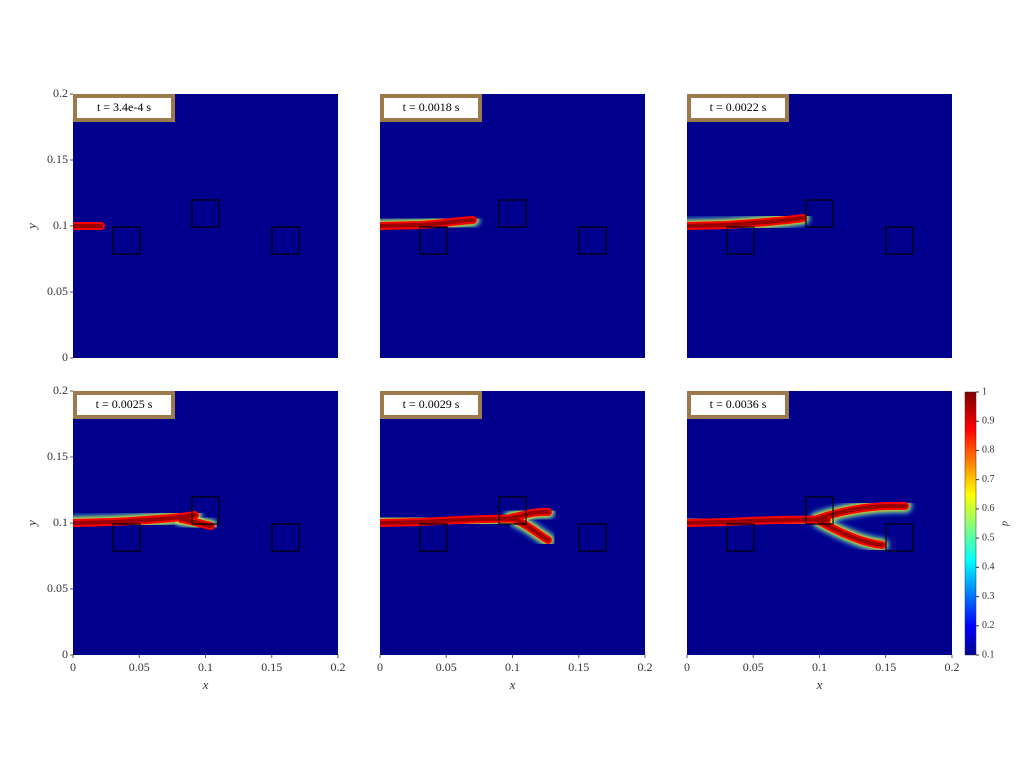  I want to click on annotation: t = 0.0036 s, so click(738, 404).